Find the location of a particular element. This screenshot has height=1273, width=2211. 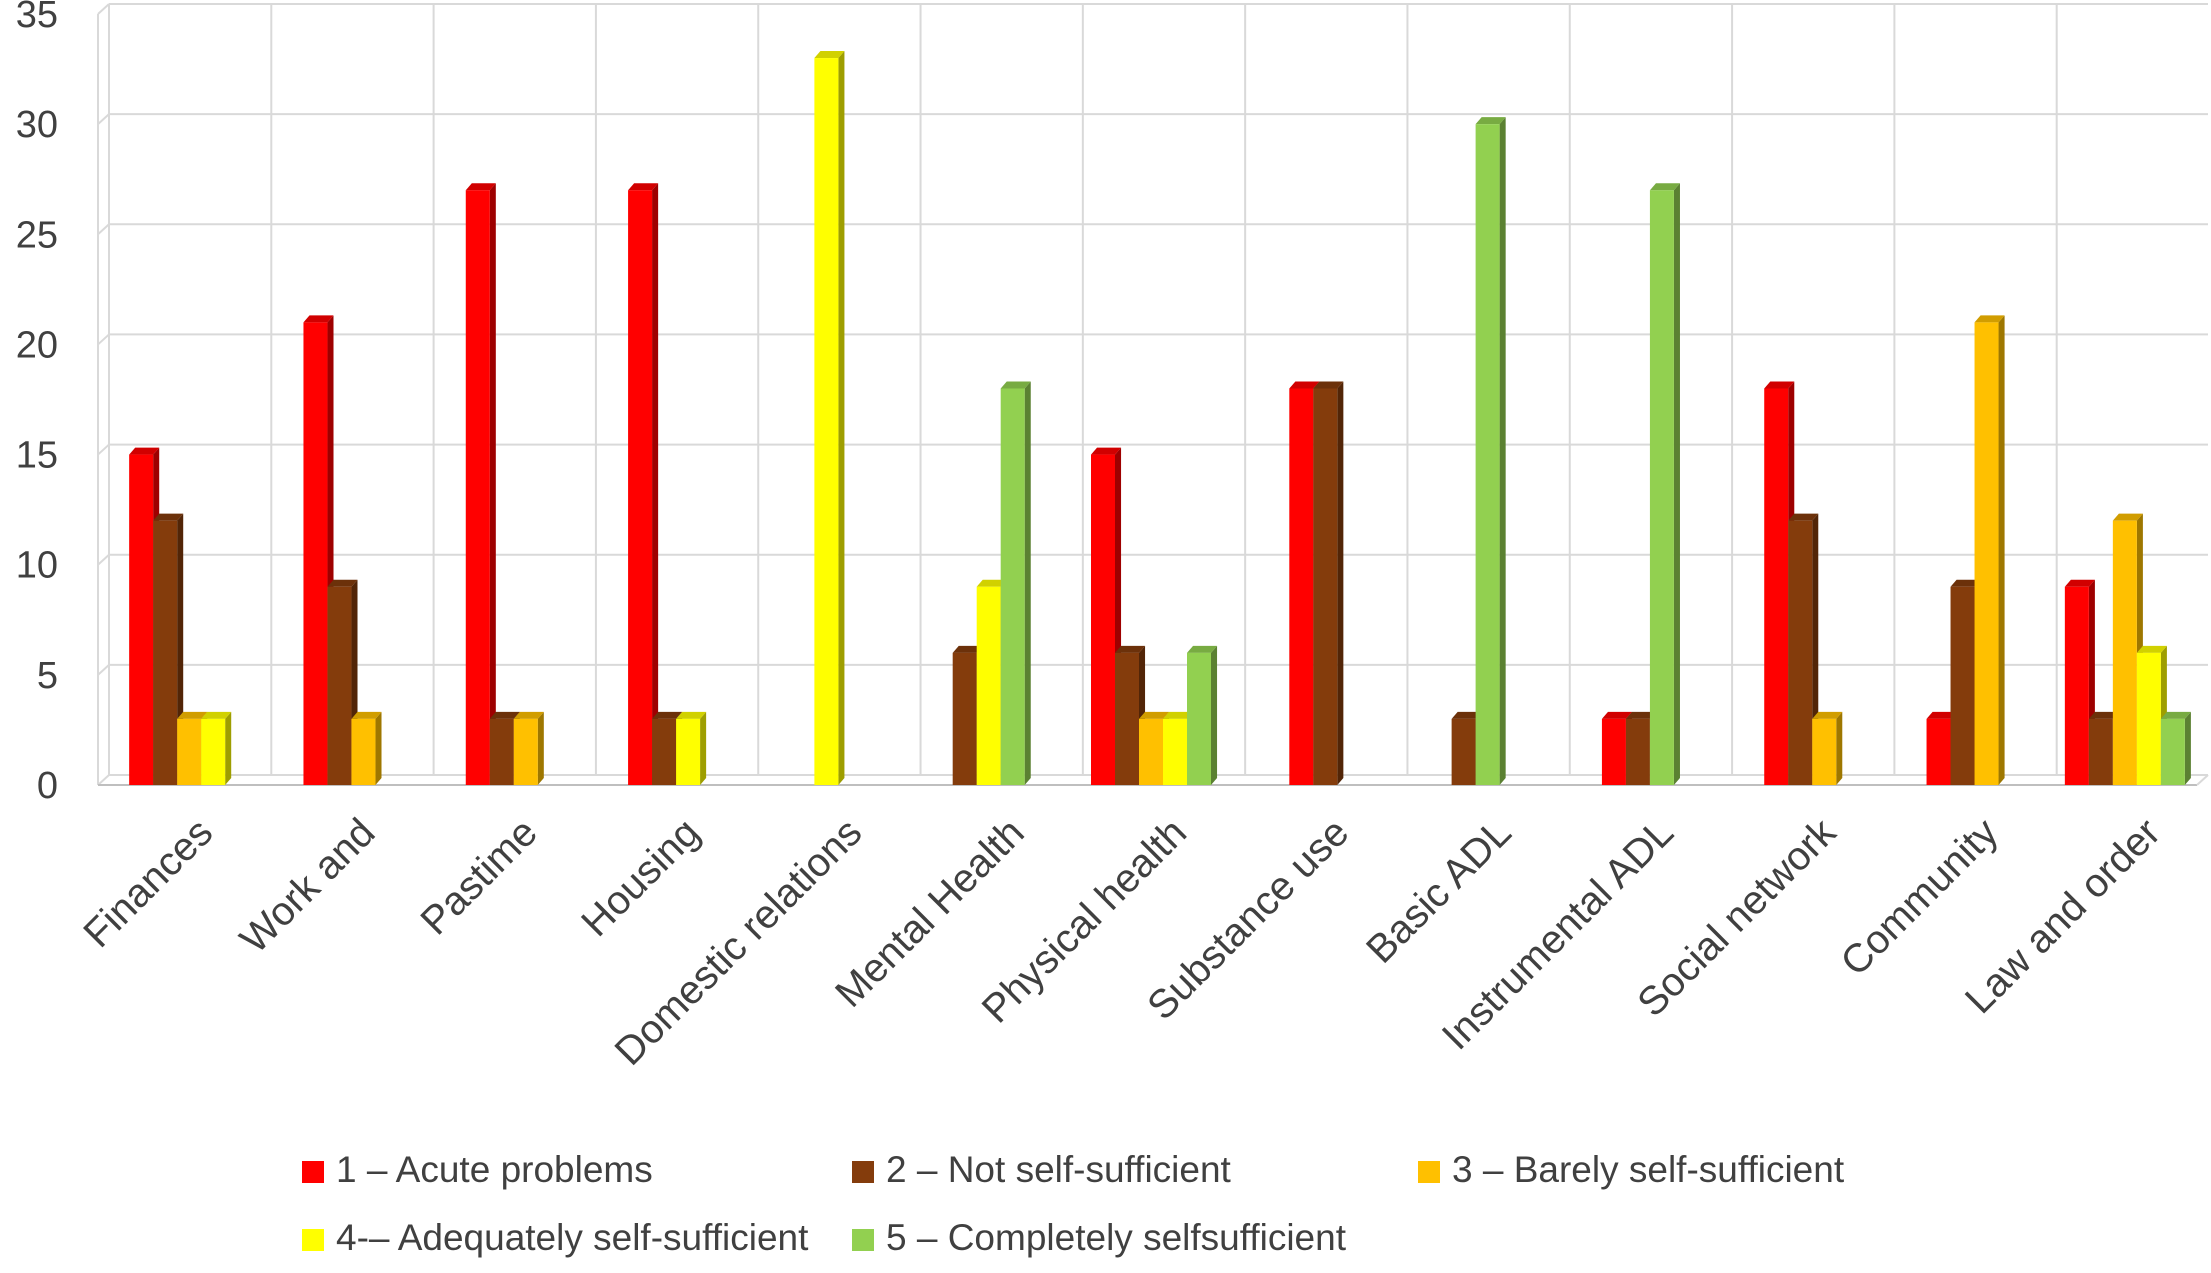

legend-label: 2 – Not self-sufficient is located at coordinates (1059, 1169).